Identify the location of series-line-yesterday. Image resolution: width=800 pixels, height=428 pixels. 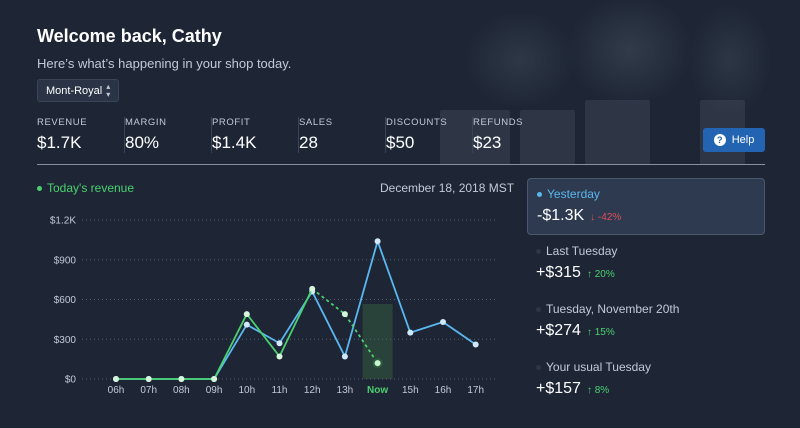
(296, 309).